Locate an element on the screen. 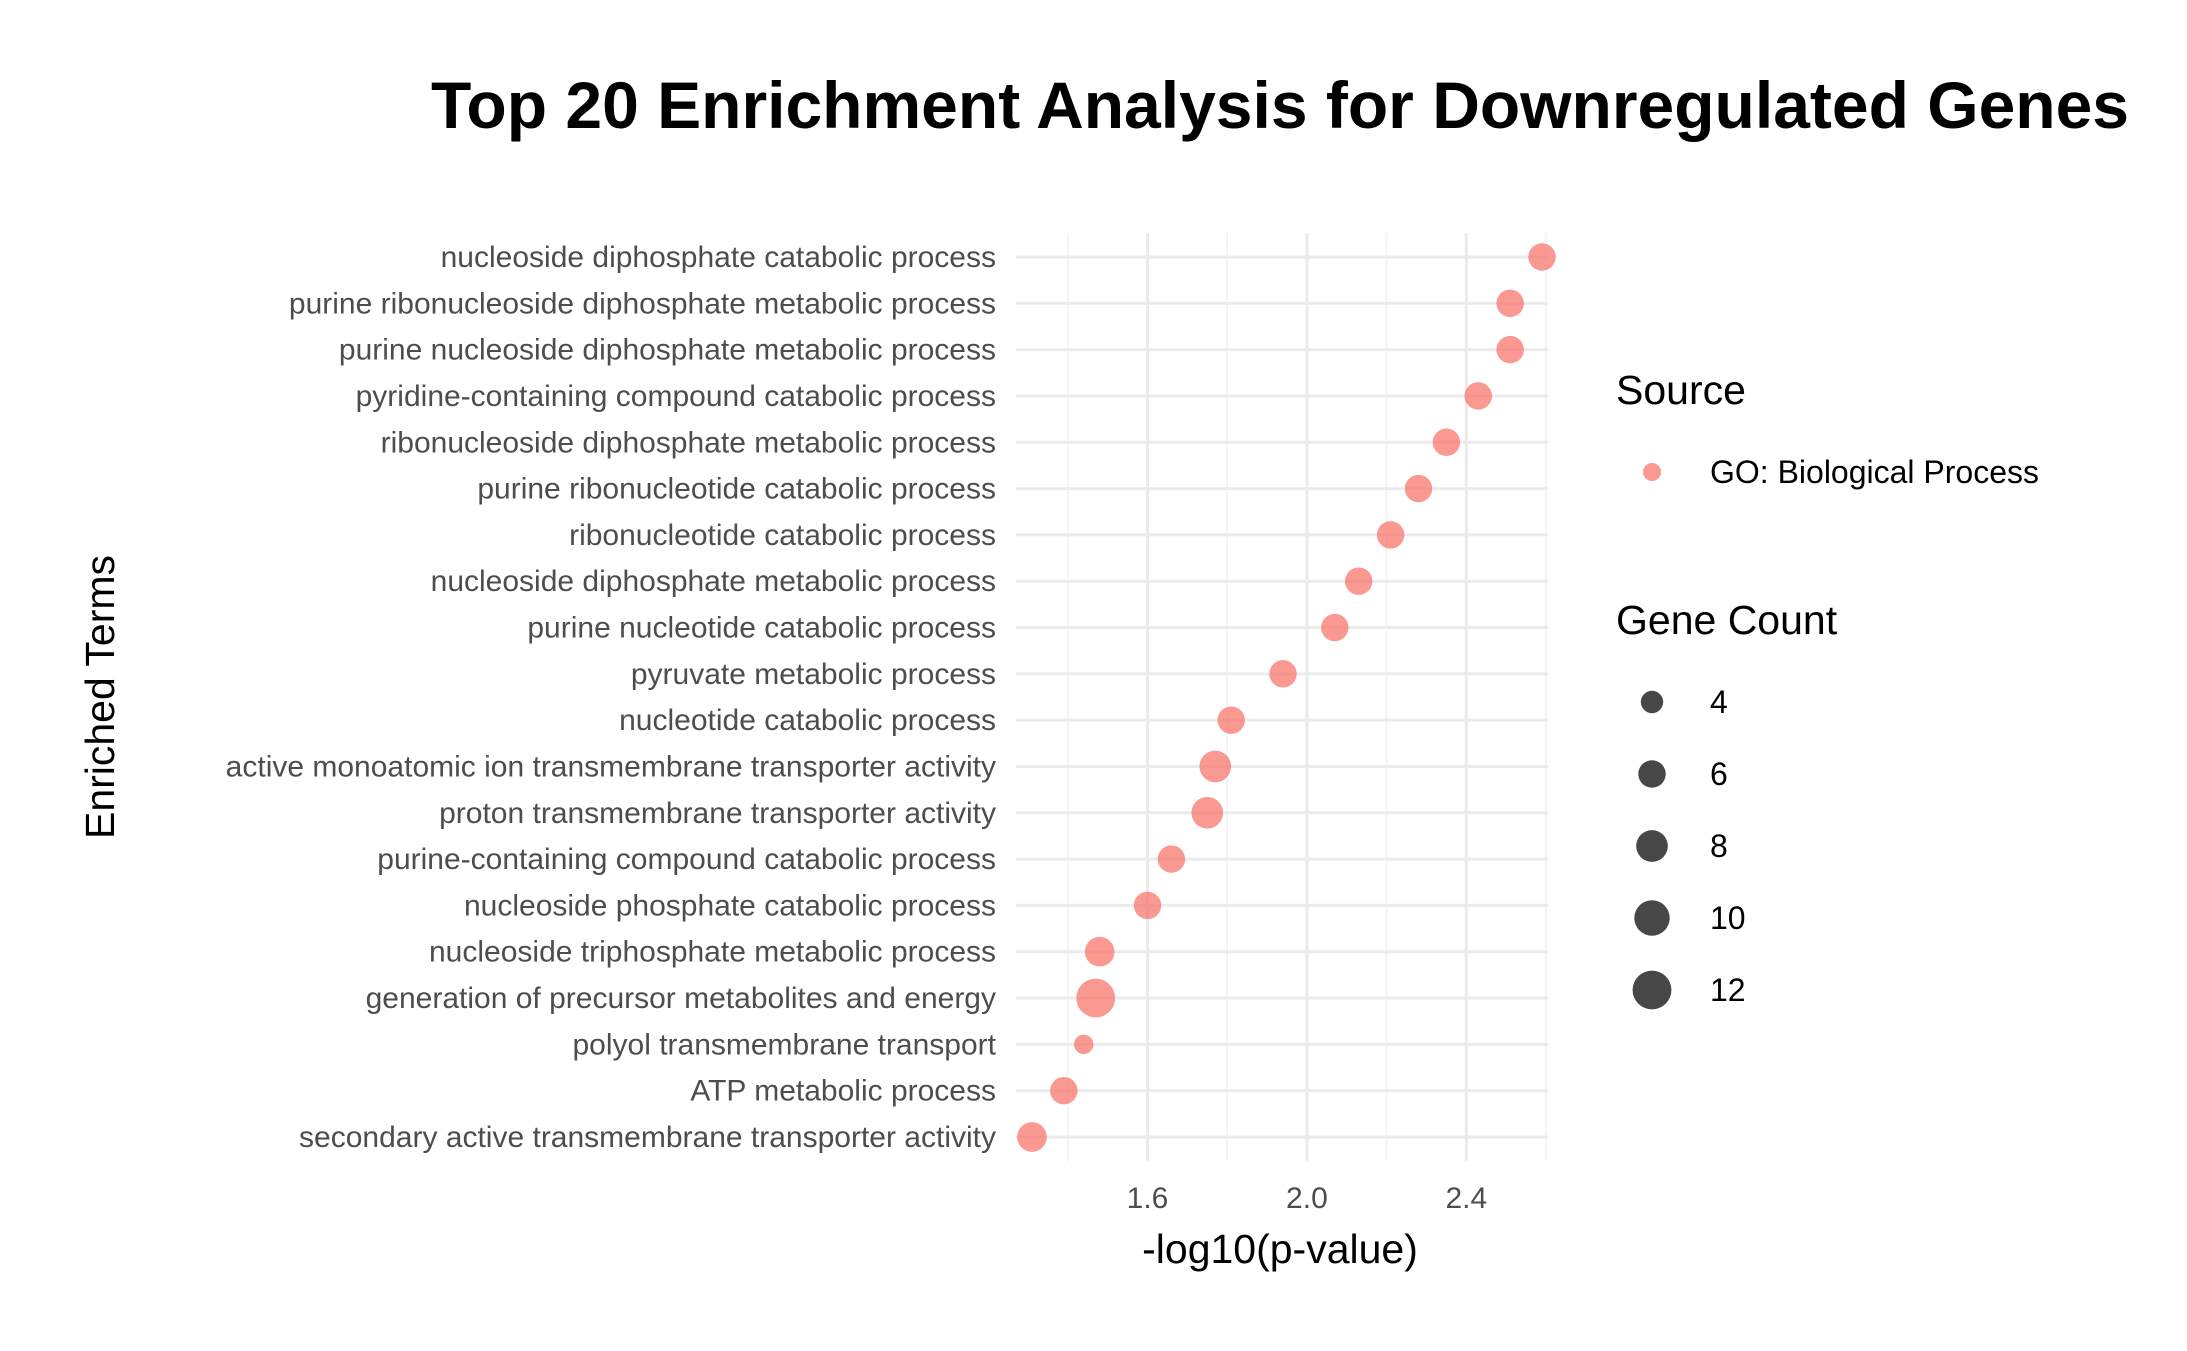  legend-size-label: 10 is located at coordinates (1728, 918).